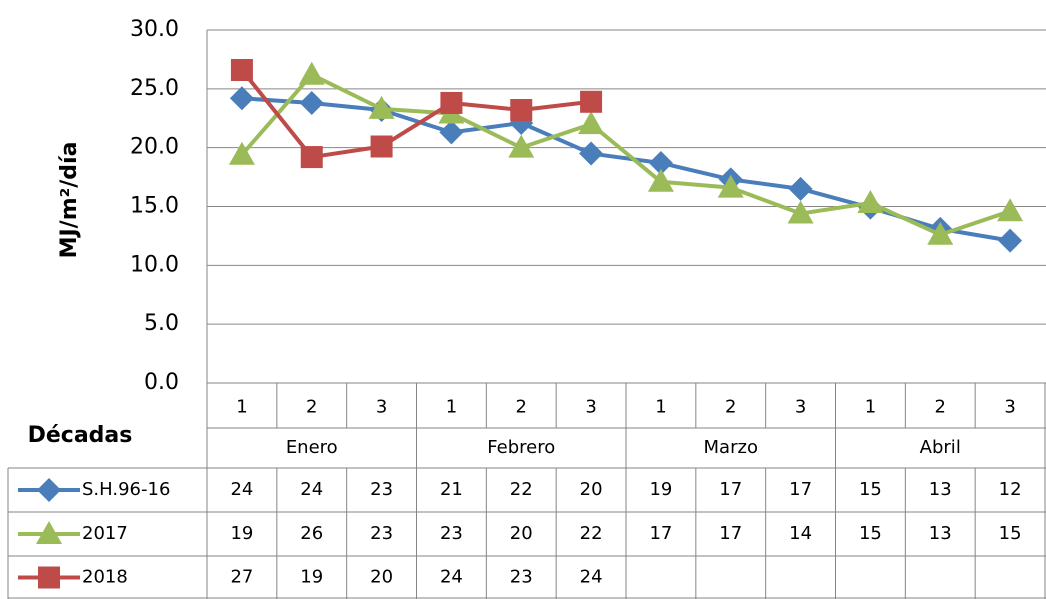 This screenshot has height=599, width=1046. What do you see at coordinates (154, 147) in the screenshot?
I see `y-tick-label: 20.0` at bounding box center [154, 147].